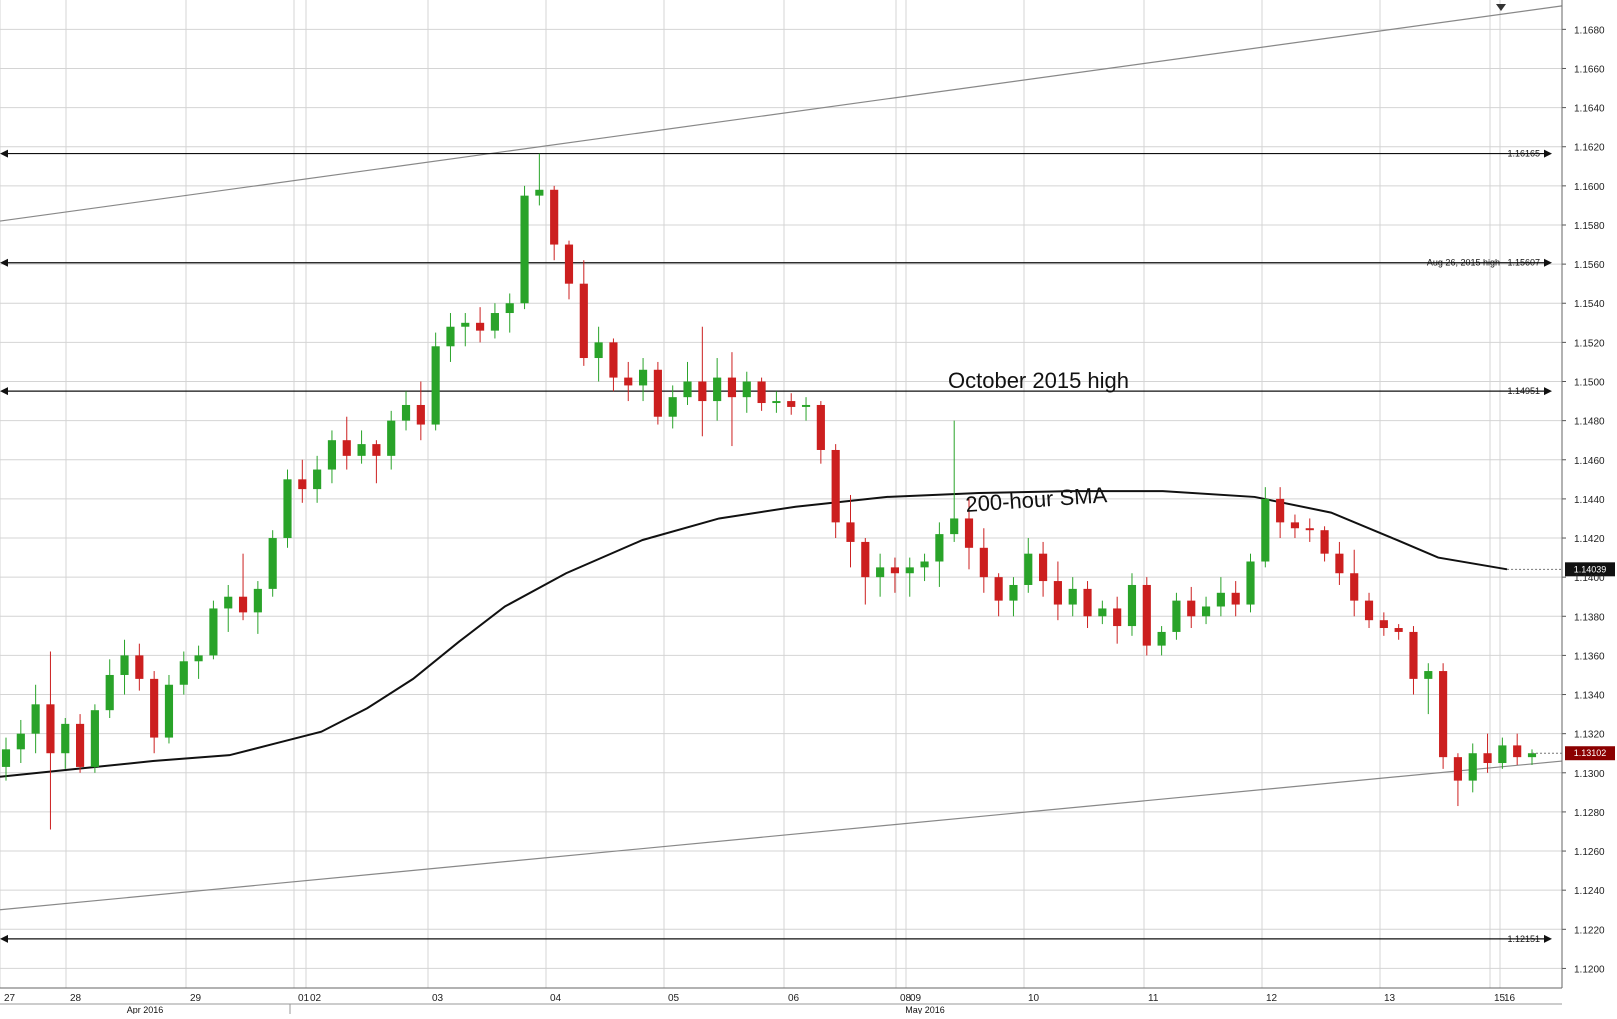 The width and height of the screenshot is (1617, 1019). I want to click on x-tick-label: 06, so click(794, 998).